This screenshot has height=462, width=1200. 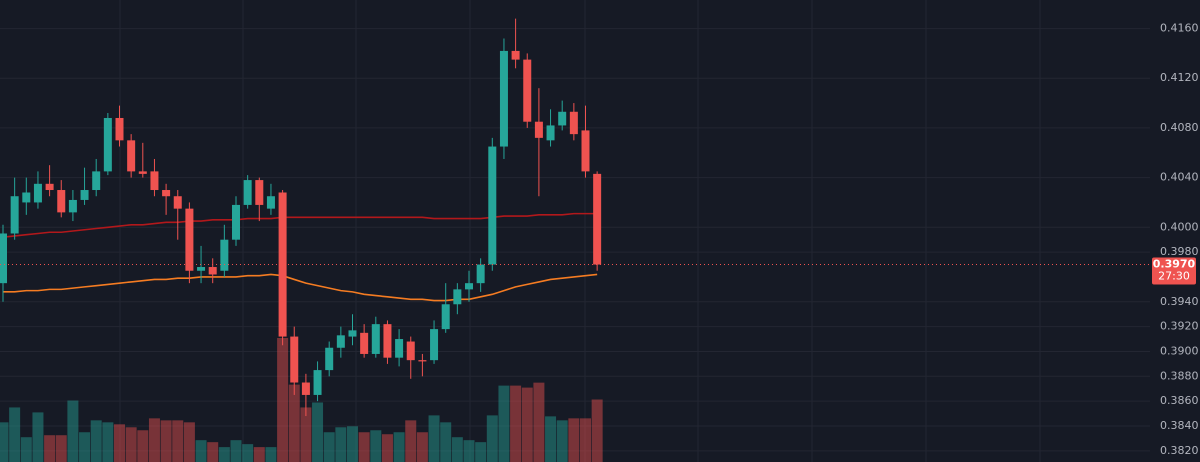 I want to click on y-tick-label: 0.4000, so click(x=1179, y=226).